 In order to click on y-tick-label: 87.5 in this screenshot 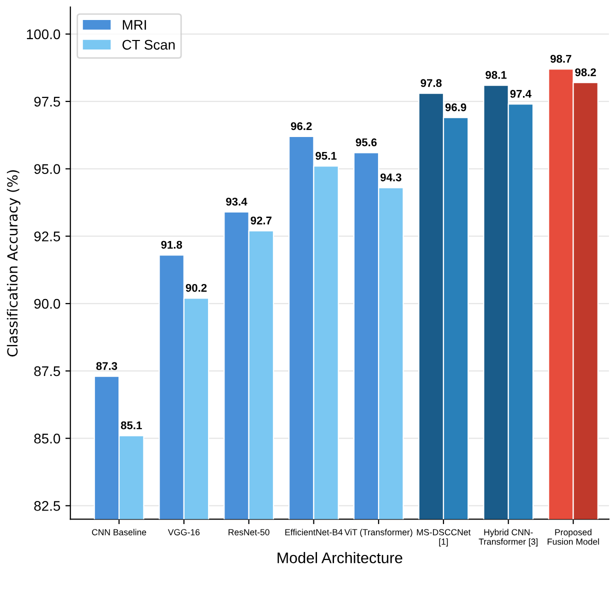, I will do `click(47, 371)`.